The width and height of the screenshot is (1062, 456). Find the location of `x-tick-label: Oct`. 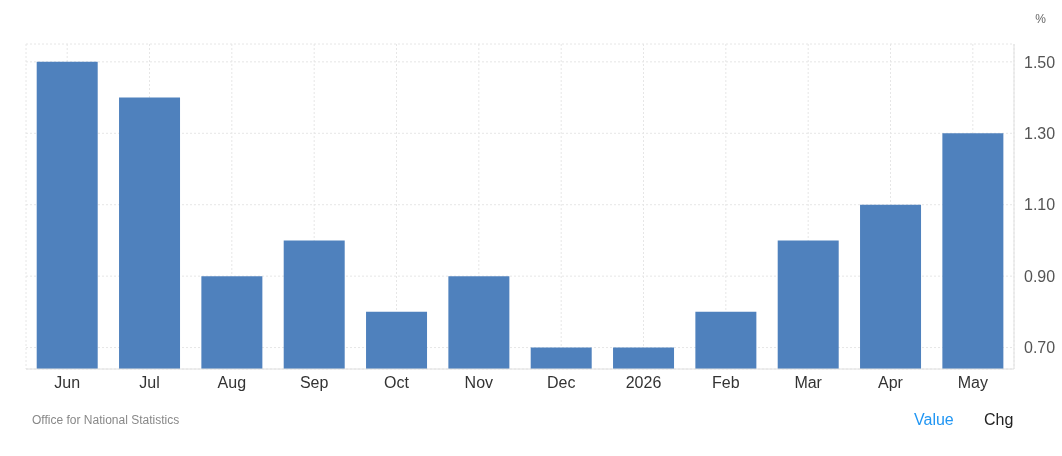

x-tick-label: Oct is located at coordinates (397, 383).